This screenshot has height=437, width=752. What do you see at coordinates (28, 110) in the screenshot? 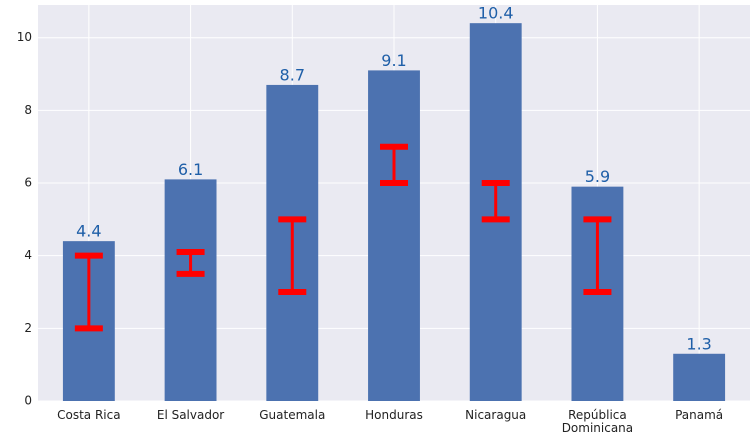
I see `y-tick-label: 8` at bounding box center [28, 110].